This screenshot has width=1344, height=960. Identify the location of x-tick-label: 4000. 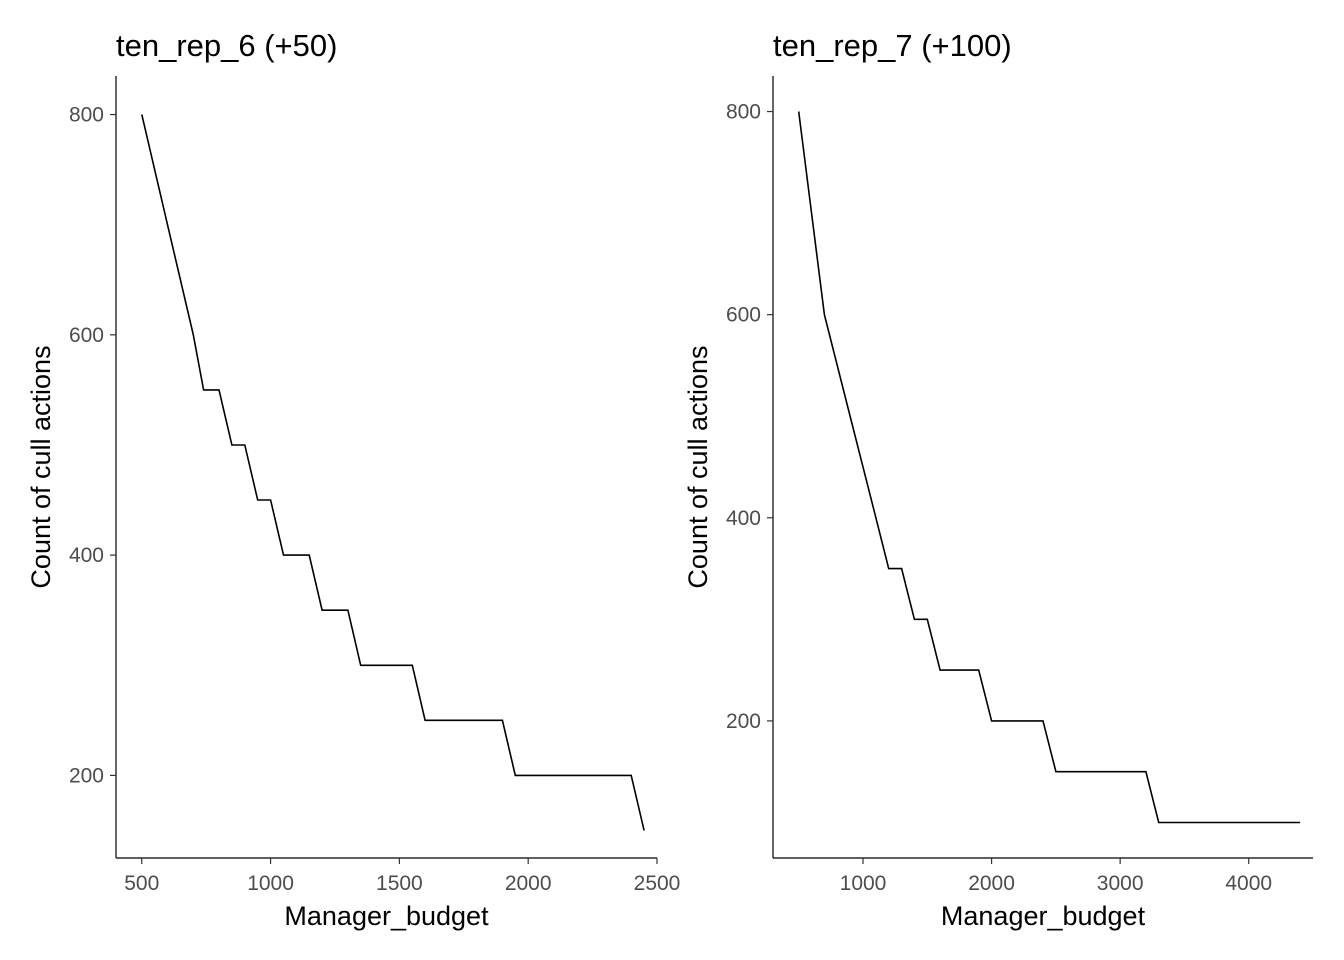
(1248, 883).